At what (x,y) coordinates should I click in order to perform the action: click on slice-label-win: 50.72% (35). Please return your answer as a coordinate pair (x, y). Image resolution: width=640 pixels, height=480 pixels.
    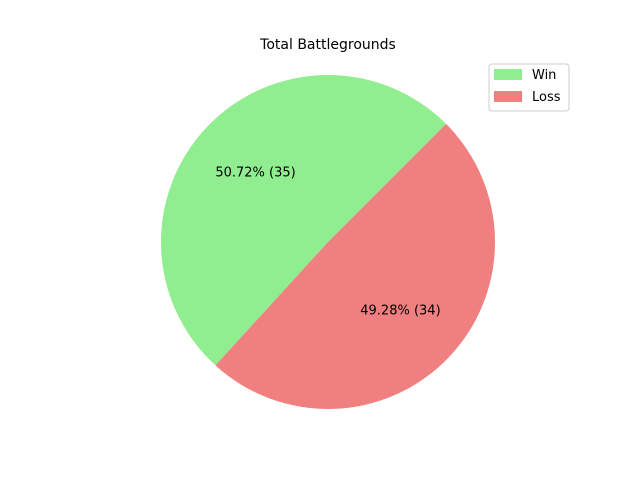
    Looking at the image, I should click on (255, 172).